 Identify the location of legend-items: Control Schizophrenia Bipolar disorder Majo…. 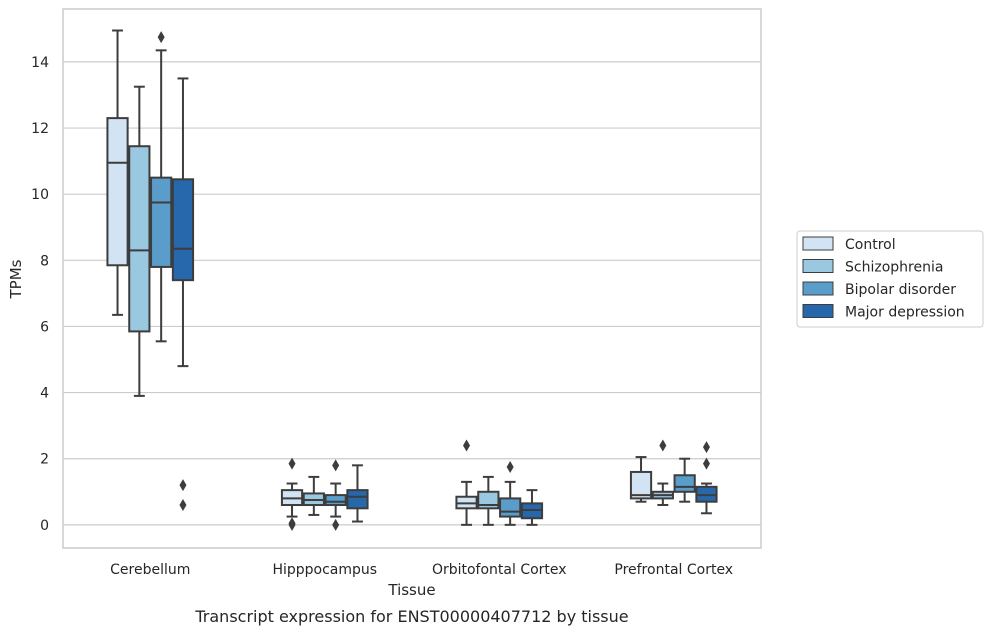
(883, 278).